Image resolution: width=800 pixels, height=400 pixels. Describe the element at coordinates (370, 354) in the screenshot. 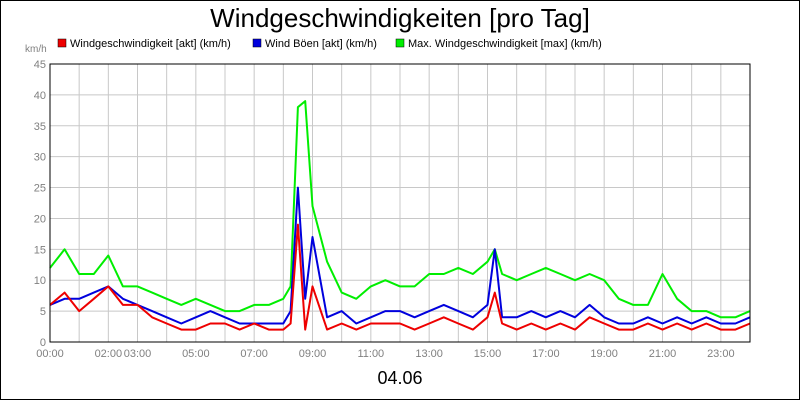

I see `x-tick-label: 11:00` at that location.